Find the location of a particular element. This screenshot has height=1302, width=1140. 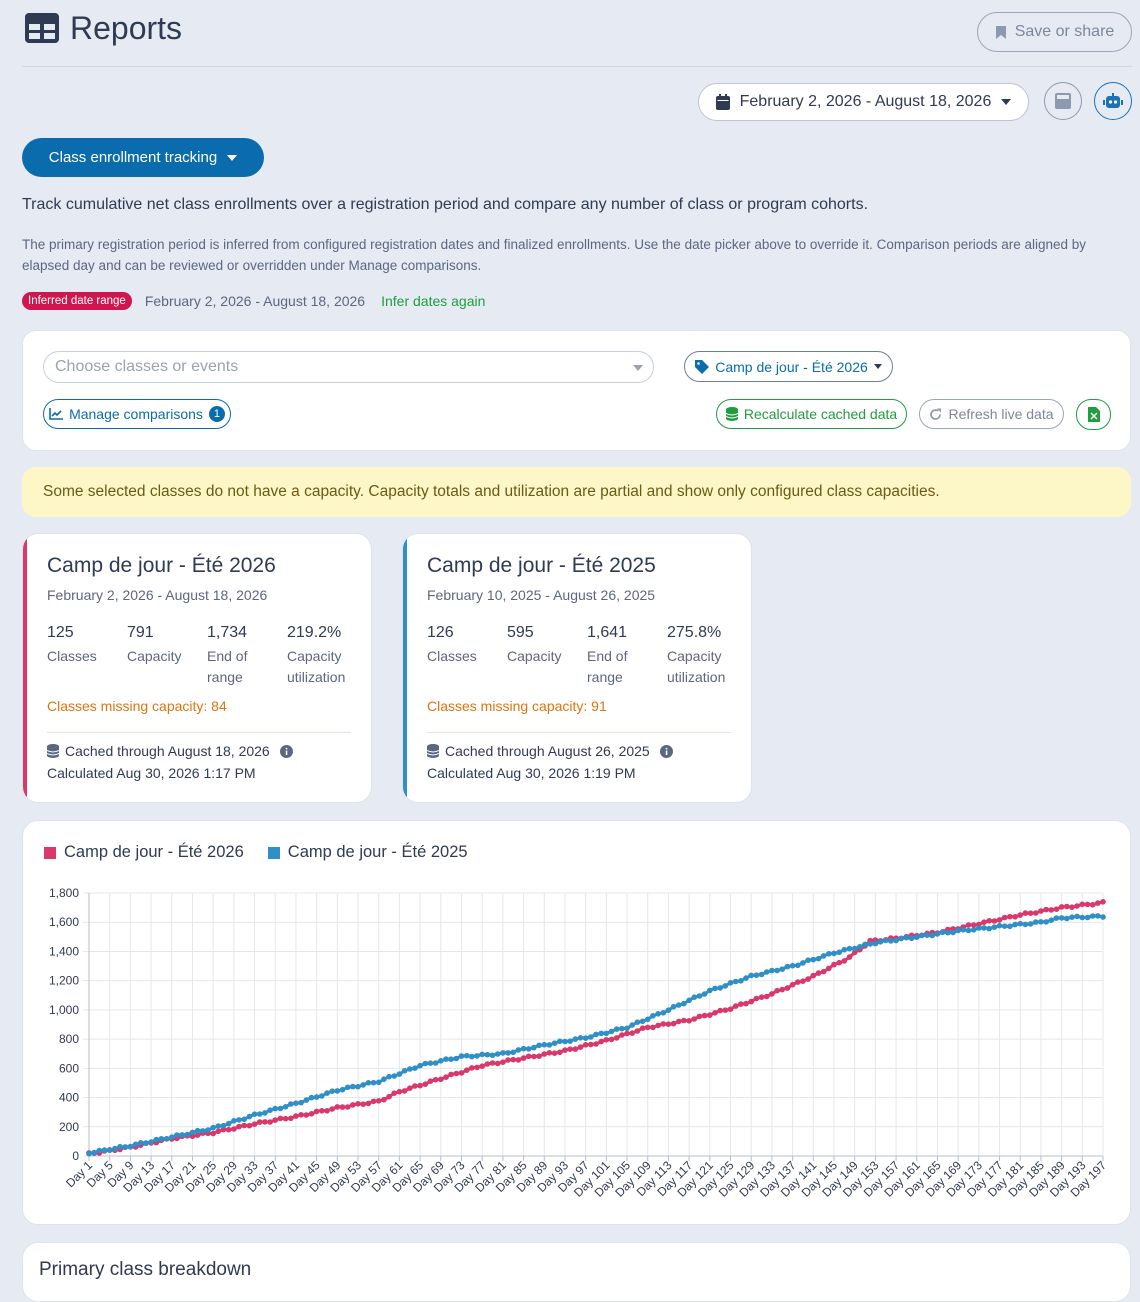

legend-label: Camp de jour - Été 2025 is located at coordinates (377, 852).